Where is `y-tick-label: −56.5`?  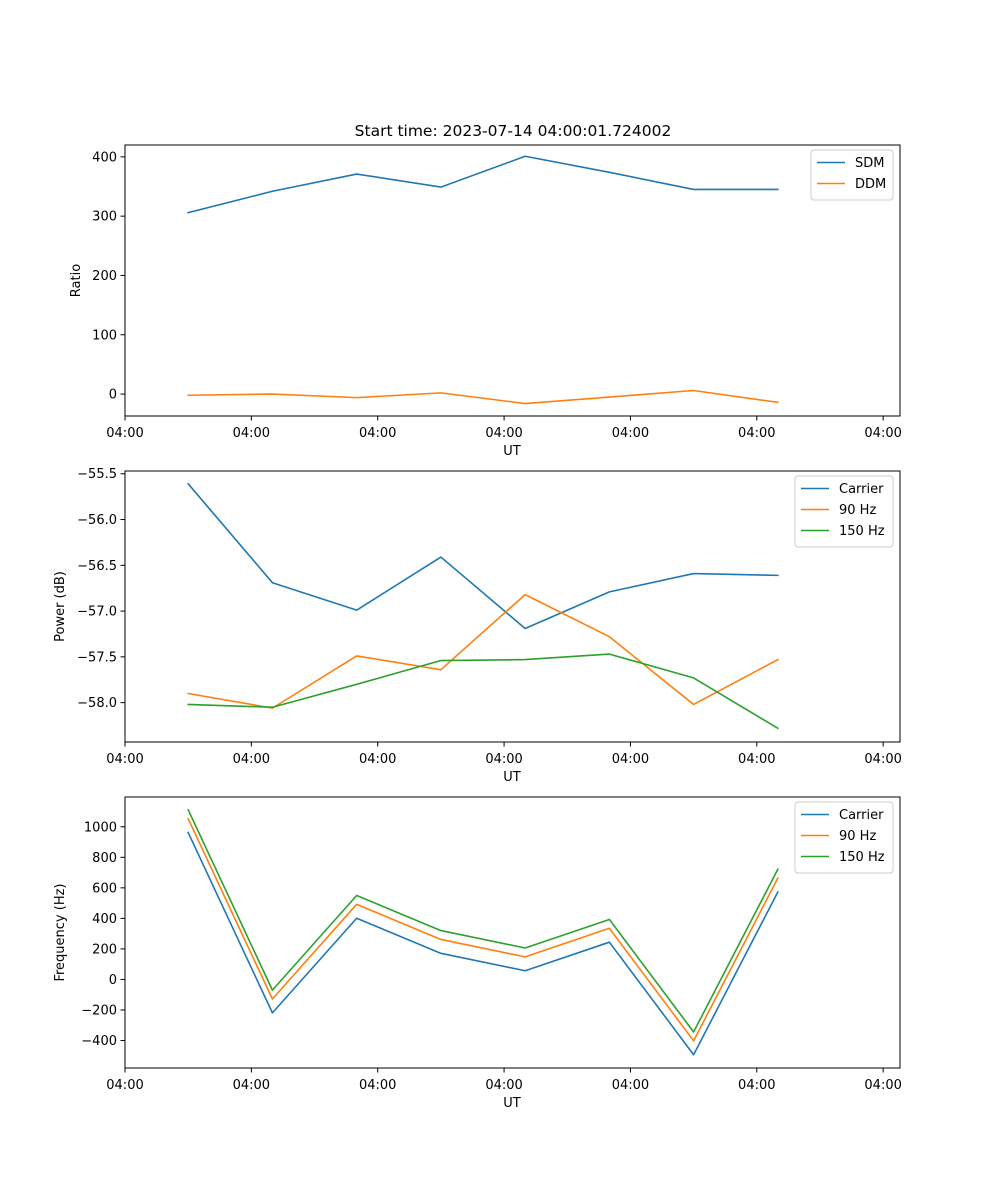 y-tick-label: −56.5 is located at coordinates (97, 566).